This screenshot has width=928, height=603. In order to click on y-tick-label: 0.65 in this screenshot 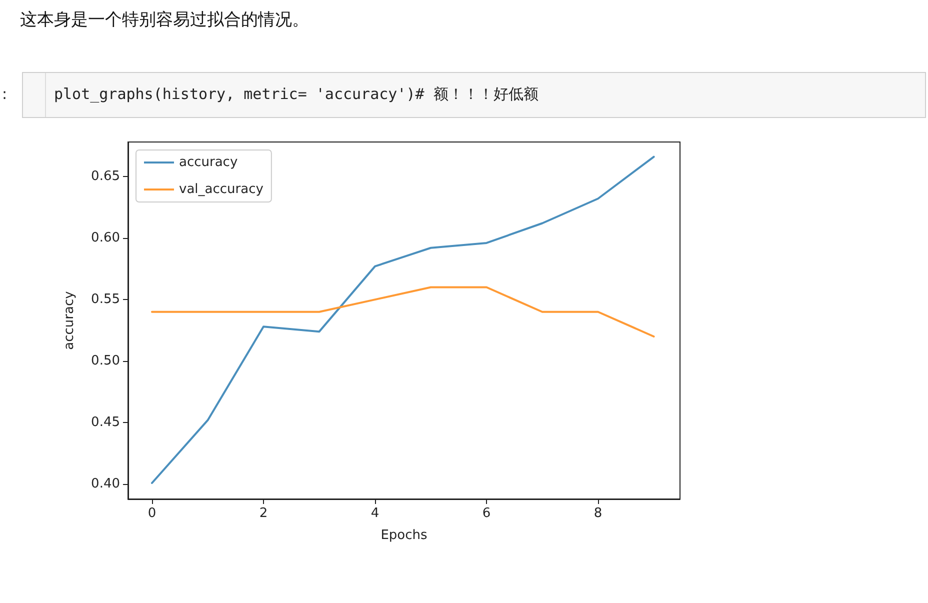, I will do `click(105, 176)`.